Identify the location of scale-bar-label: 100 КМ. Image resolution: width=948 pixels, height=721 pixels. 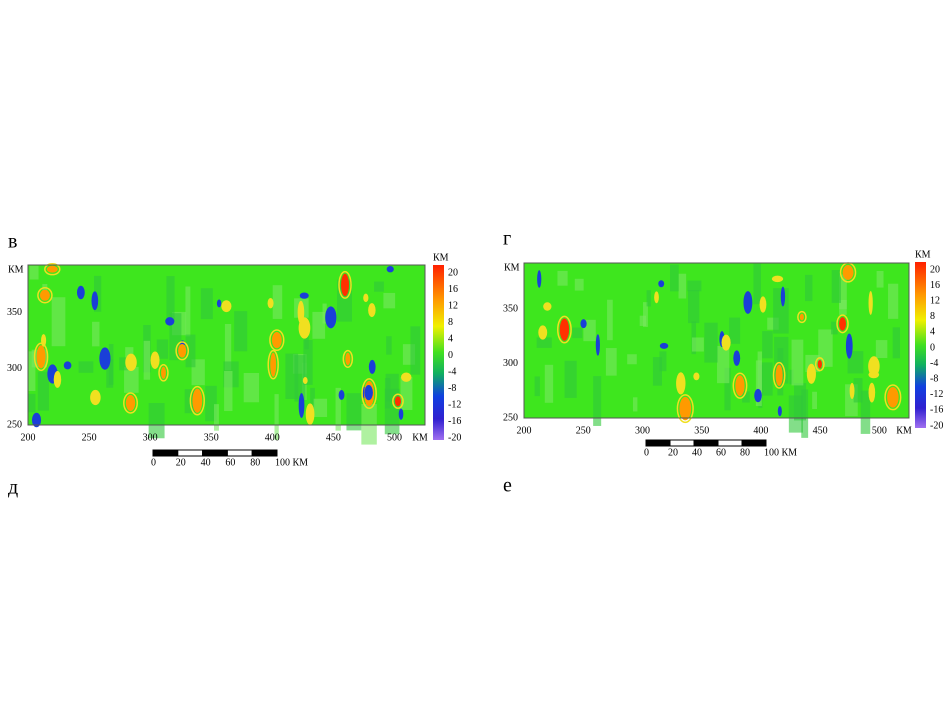
(780, 452).